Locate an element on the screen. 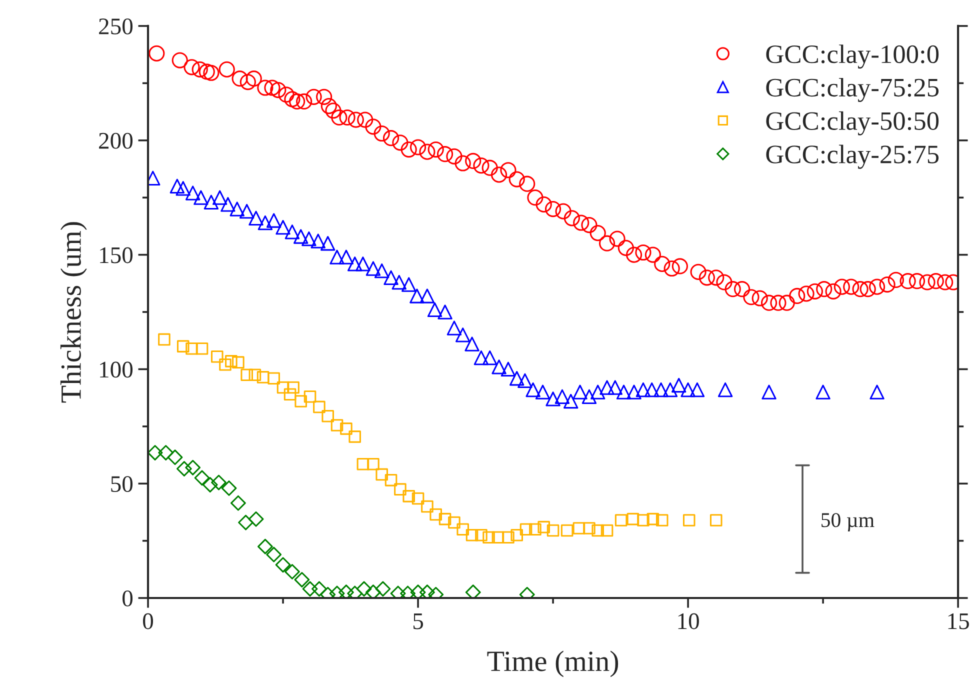 The width and height of the screenshot is (977, 700). x-tick-label: 5 is located at coordinates (418, 622).